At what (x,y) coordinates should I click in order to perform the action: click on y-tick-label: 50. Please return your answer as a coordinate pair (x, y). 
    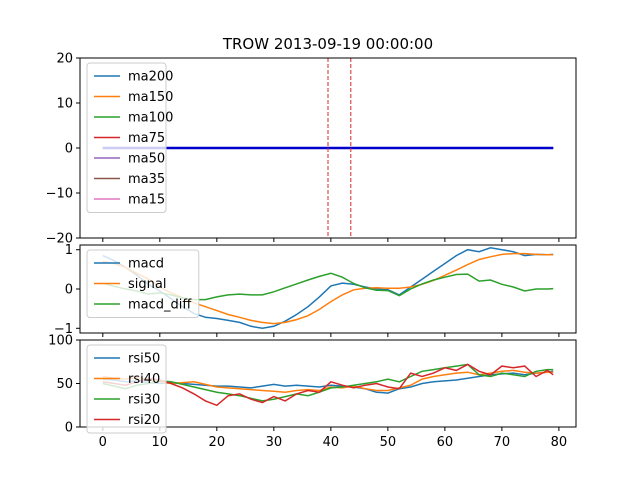
    Looking at the image, I should click on (64, 384).